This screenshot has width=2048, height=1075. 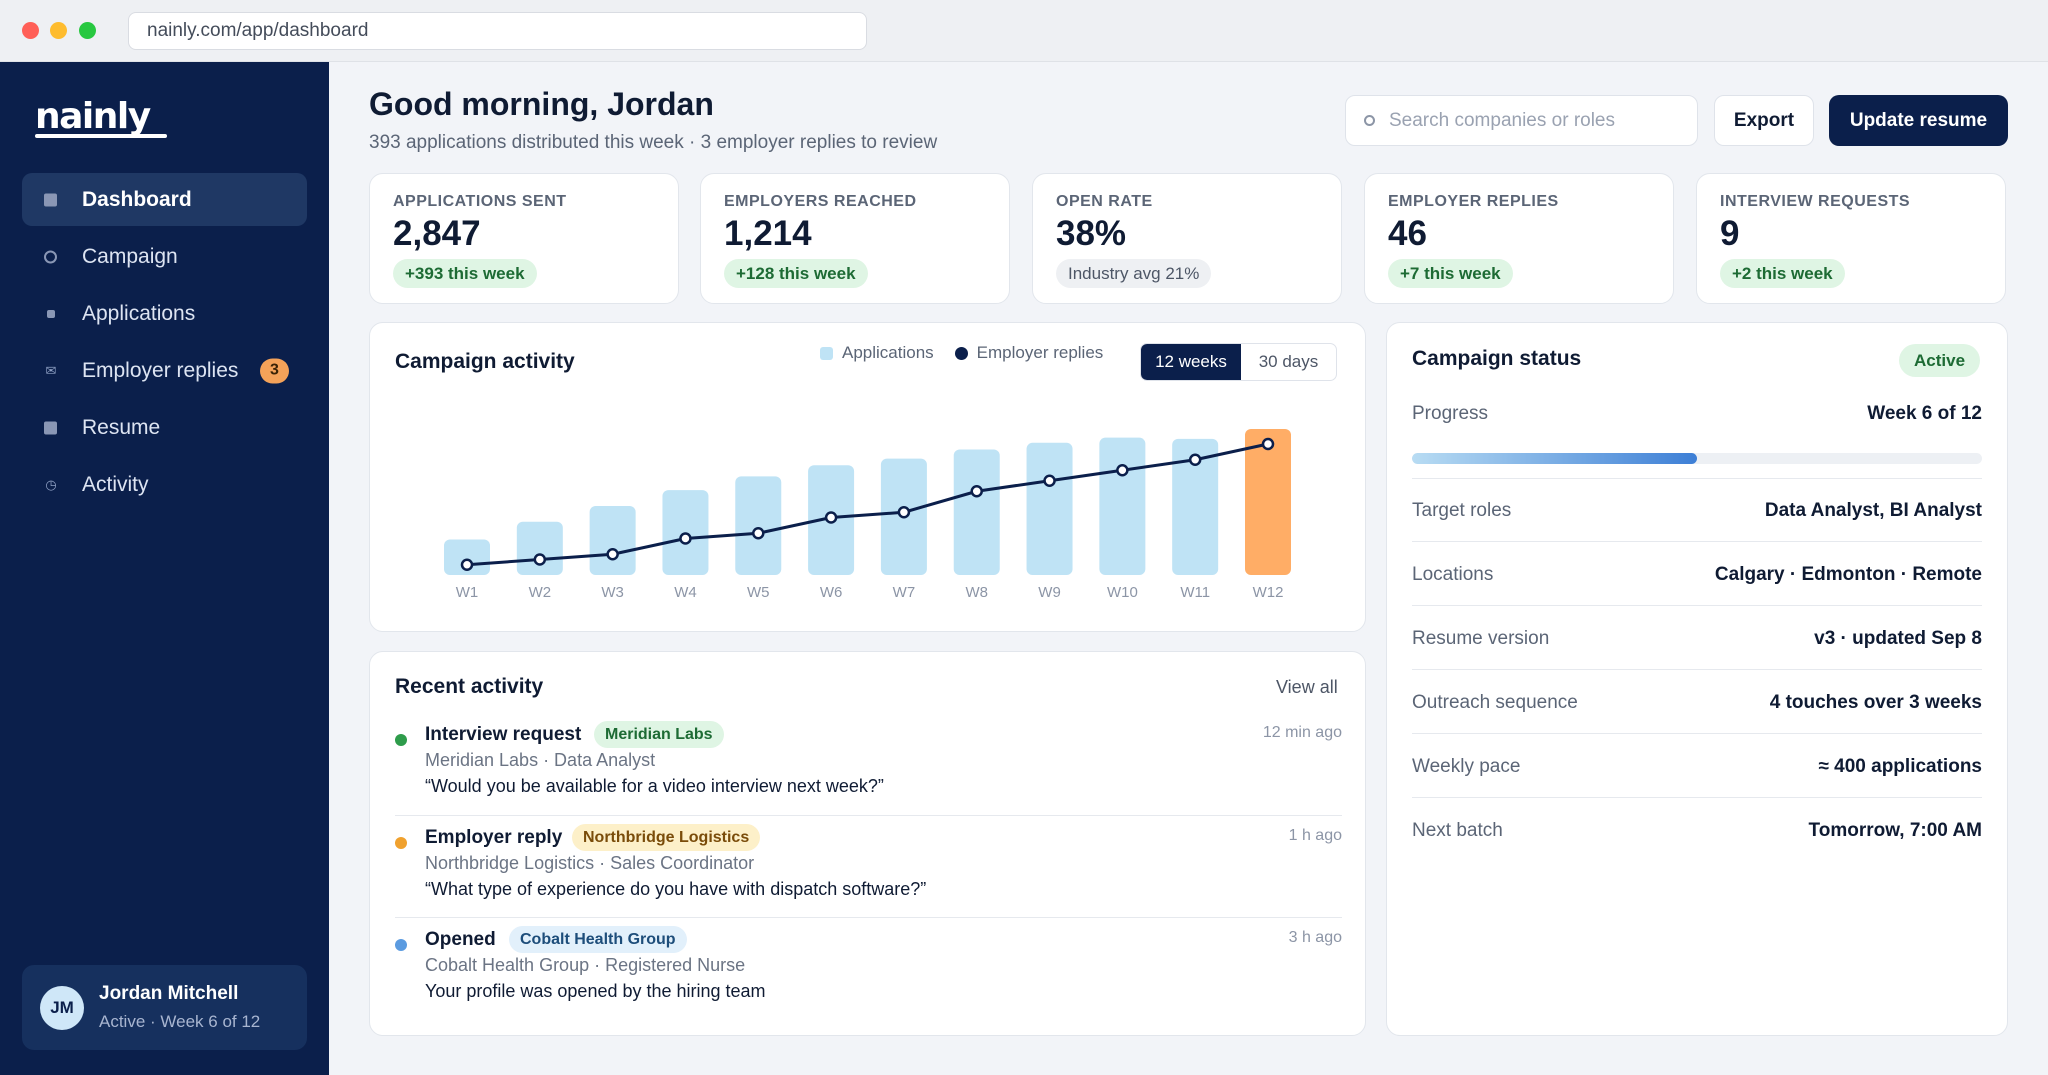 What do you see at coordinates (1502, 120) in the screenshot?
I see `search-placeholder: Search companies or roles` at bounding box center [1502, 120].